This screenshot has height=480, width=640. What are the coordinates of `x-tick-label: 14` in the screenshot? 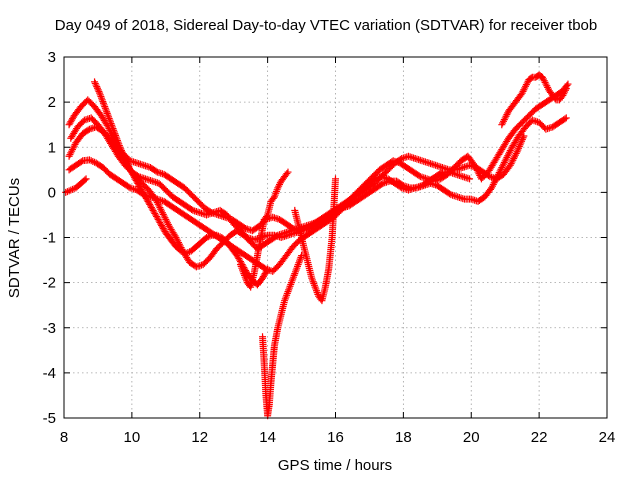 It's located at (267, 437).